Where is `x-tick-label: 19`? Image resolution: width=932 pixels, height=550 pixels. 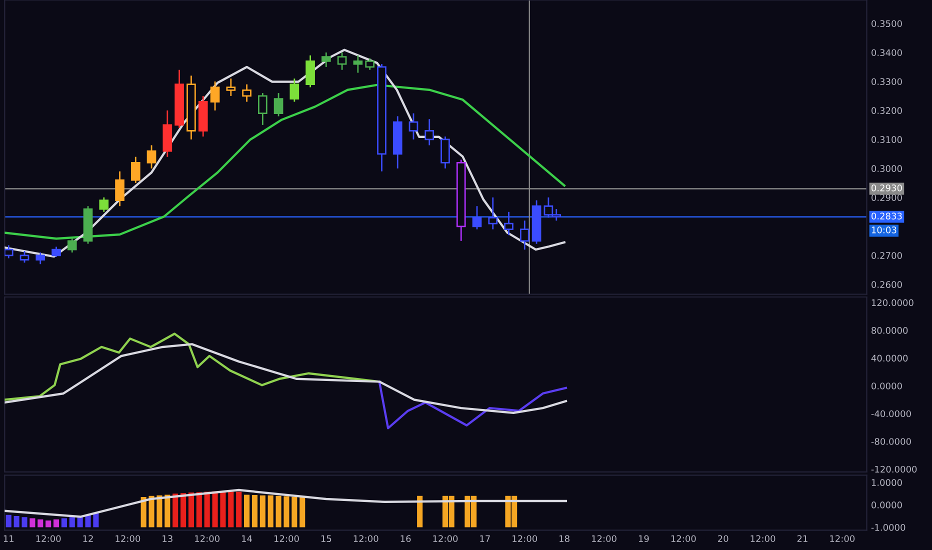 x-tick-label: 19 is located at coordinates (643, 538).